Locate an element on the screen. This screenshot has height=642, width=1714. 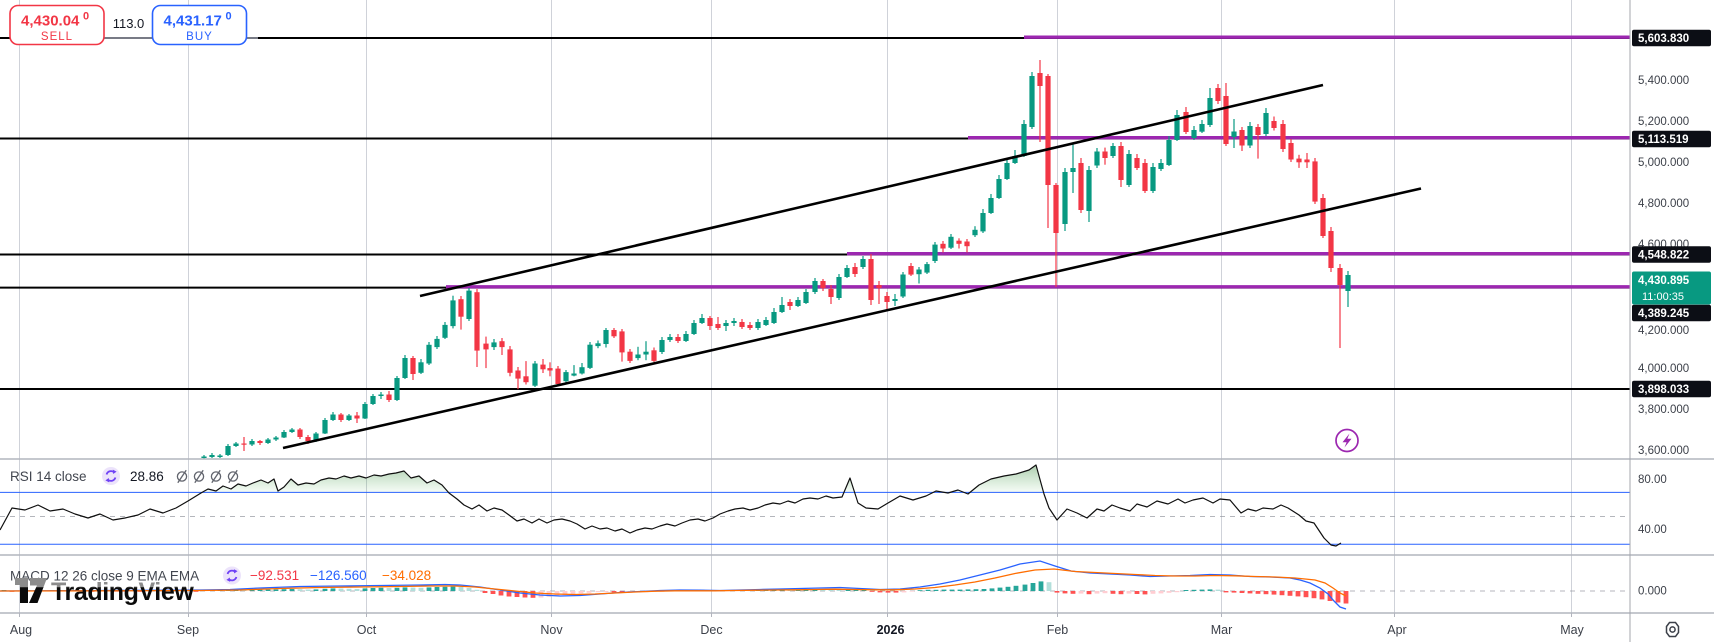
svg-text: 113.0 is located at coordinates (129, 23).